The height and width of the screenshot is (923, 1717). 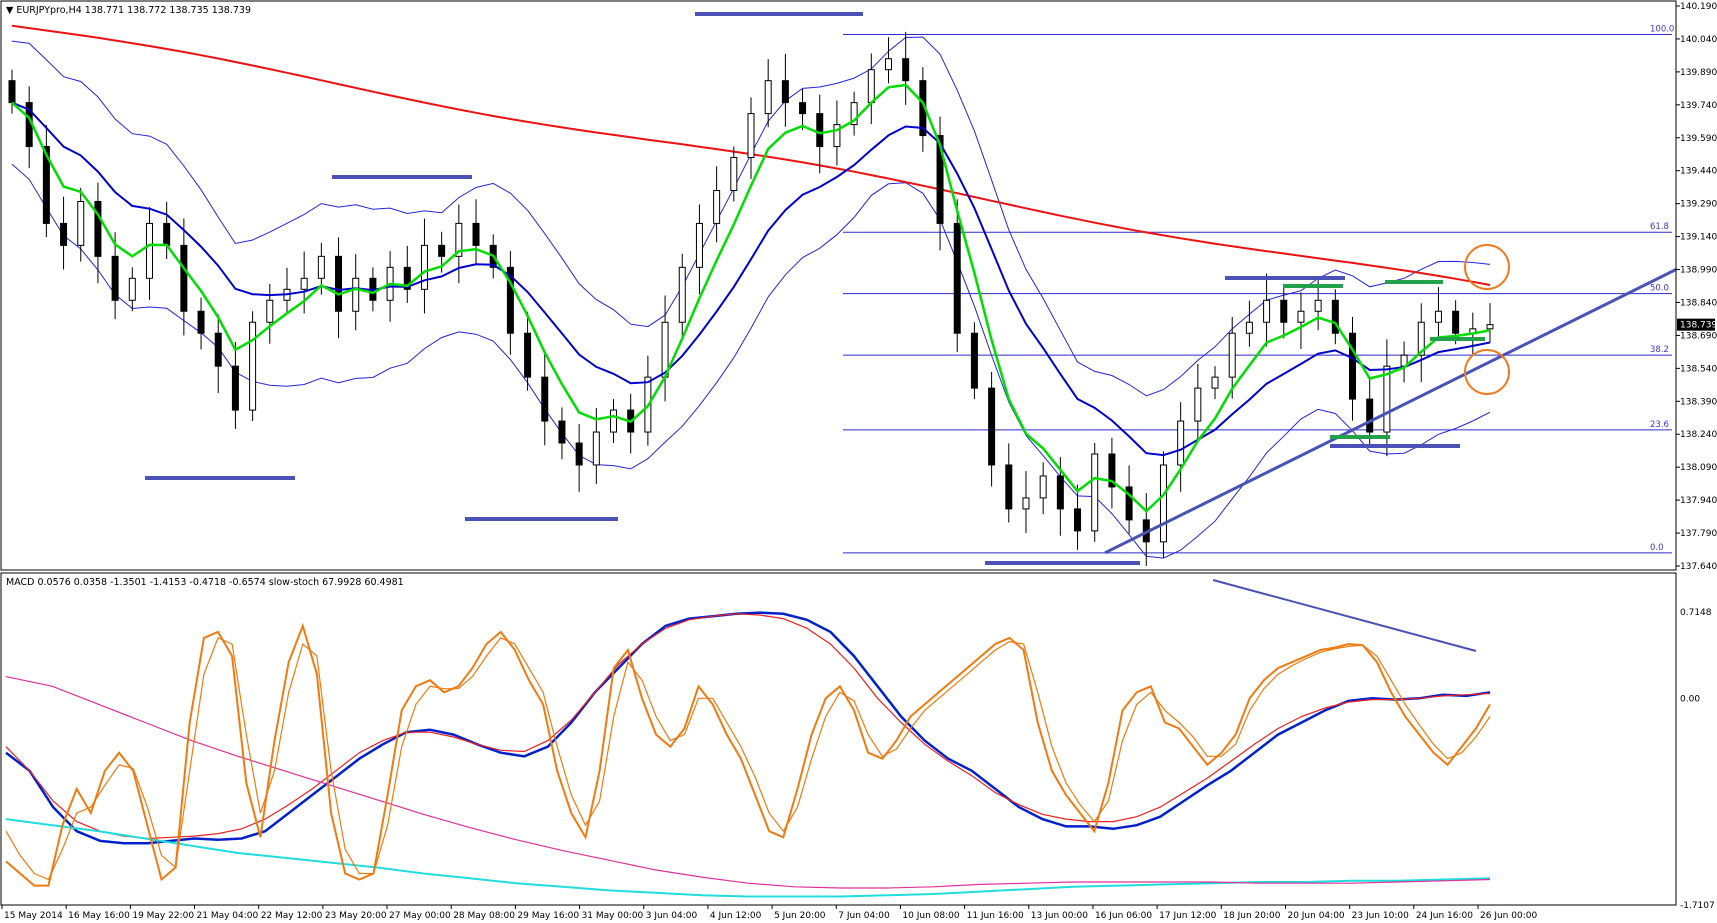 What do you see at coordinates (1444, 916) in the screenshot?
I see `time-tick-label: 24 Jun 16:00` at bounding box center [1444, 916].